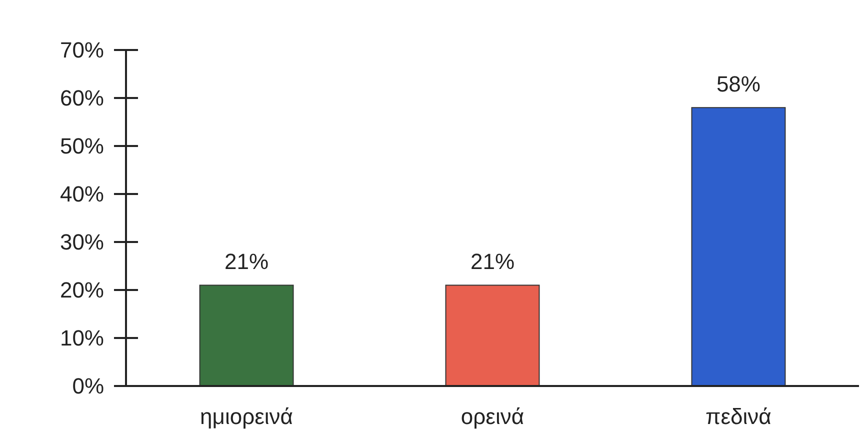 The image size is (867, 441). I want to click on data-label: 58%, so click(738, 84).